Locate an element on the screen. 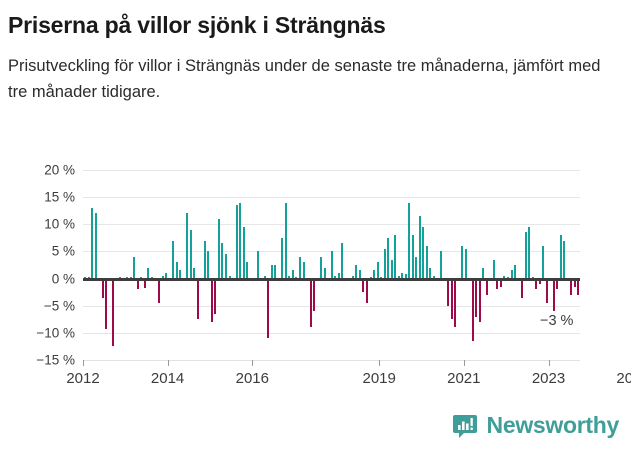 This screenshot has width=631, height=450. y-axis-tick-label: −15 % is located at coordinates (55, 360).